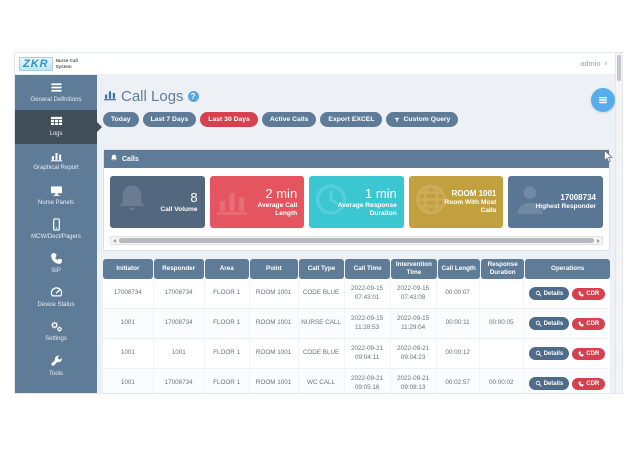 The image size is (635, 461). I want to click on column-header-call-type: Call Type, so click(321, 269).